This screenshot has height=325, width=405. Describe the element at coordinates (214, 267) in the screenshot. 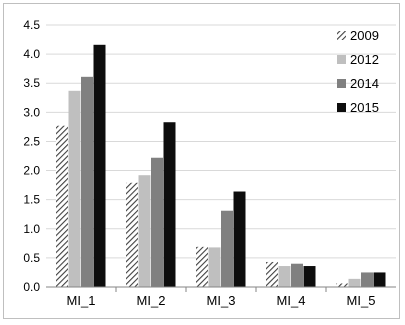

I see `bar-mi-3-2012` at that location.